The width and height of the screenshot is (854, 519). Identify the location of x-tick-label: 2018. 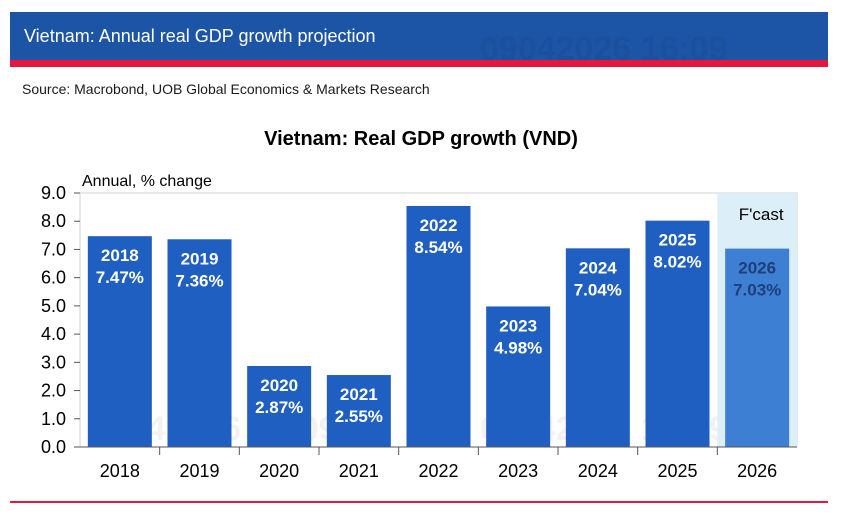
(120, 471).